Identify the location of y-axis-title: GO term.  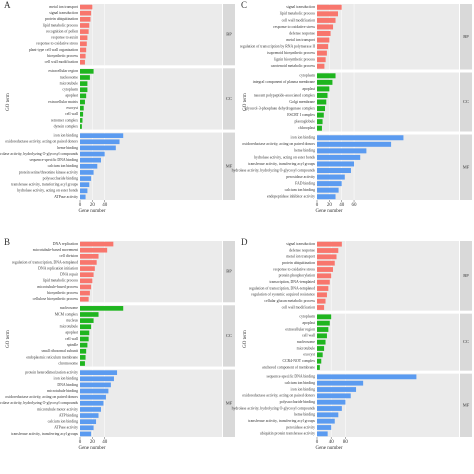
(8, 339).